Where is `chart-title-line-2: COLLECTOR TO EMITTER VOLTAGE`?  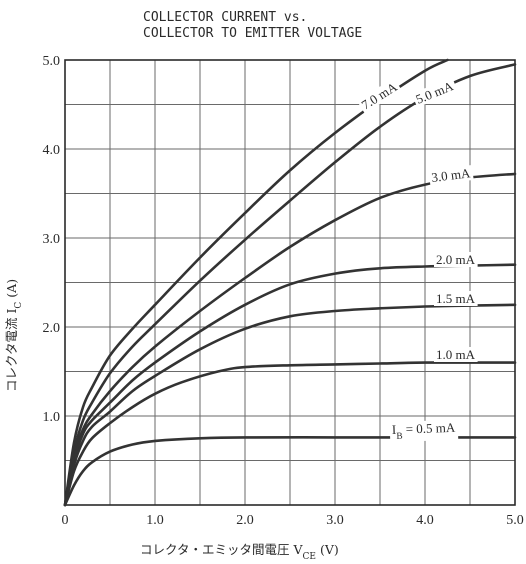
chart-title-line-2: COLLECTOR TO EMITTER VOLTAGE is located at coordinates (252, 33).